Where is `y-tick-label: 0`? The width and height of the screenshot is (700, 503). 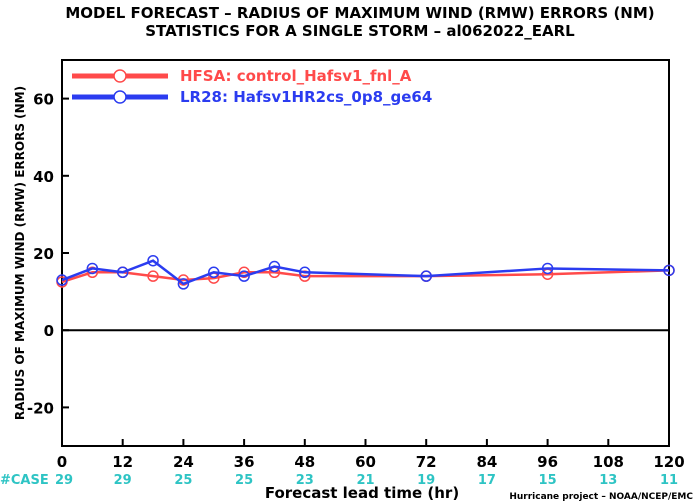 y-tick-label: 0 is located at coordinates (49, 331).